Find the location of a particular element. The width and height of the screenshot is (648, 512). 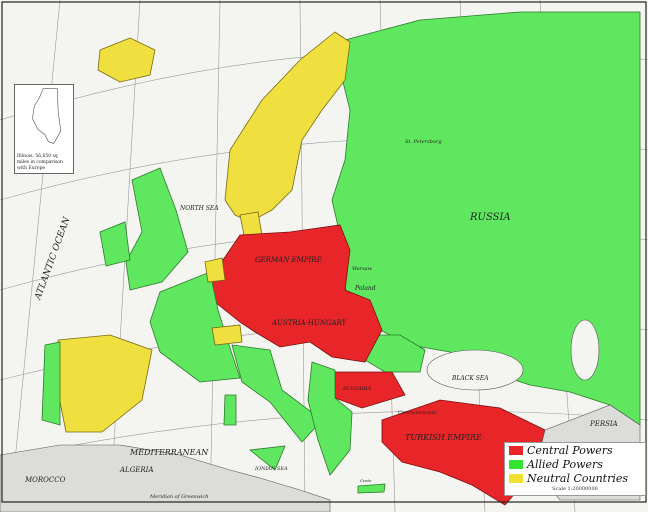

label-algeria: ALGERIA is located at coordinates (136, 470).